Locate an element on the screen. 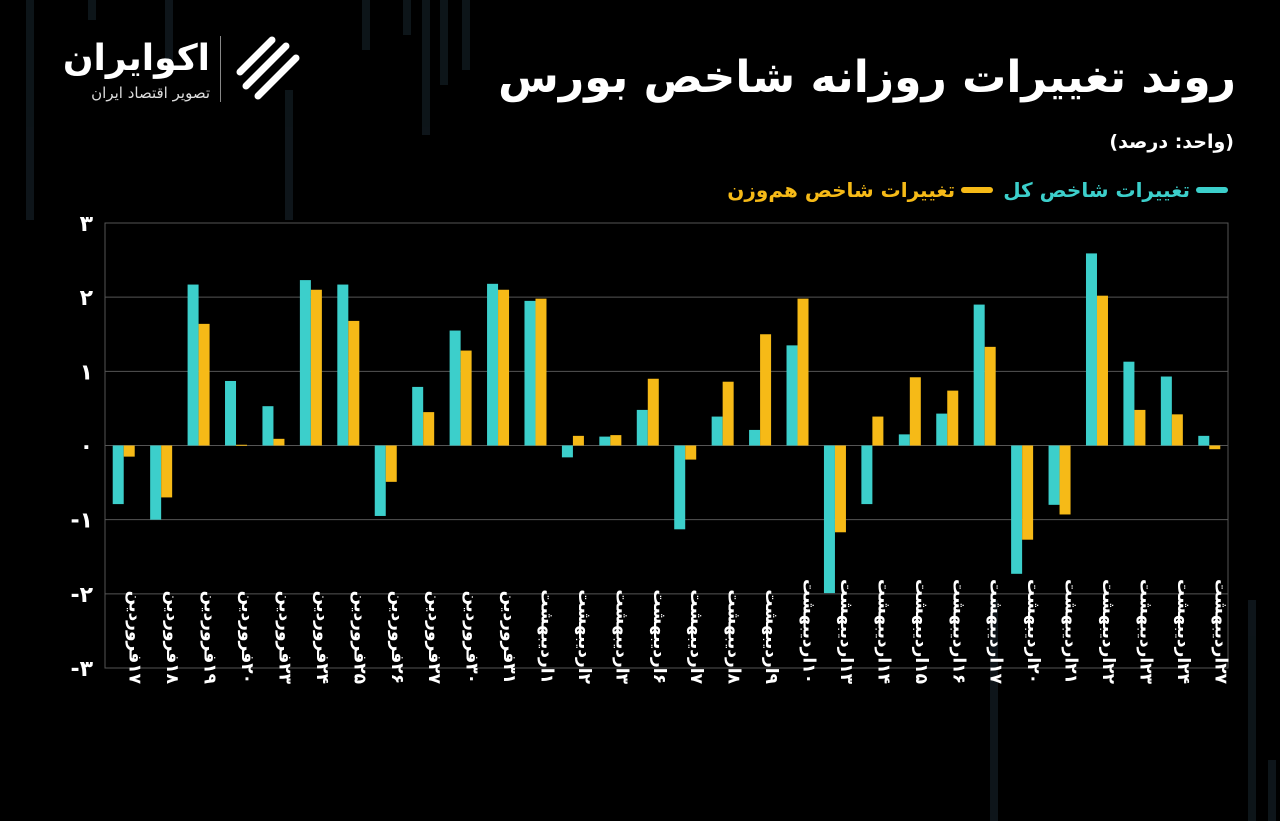 This screenshot has height=821, width=1280. x-tick-label: ۹اردیبهشت is located at coordinates (771, 636).